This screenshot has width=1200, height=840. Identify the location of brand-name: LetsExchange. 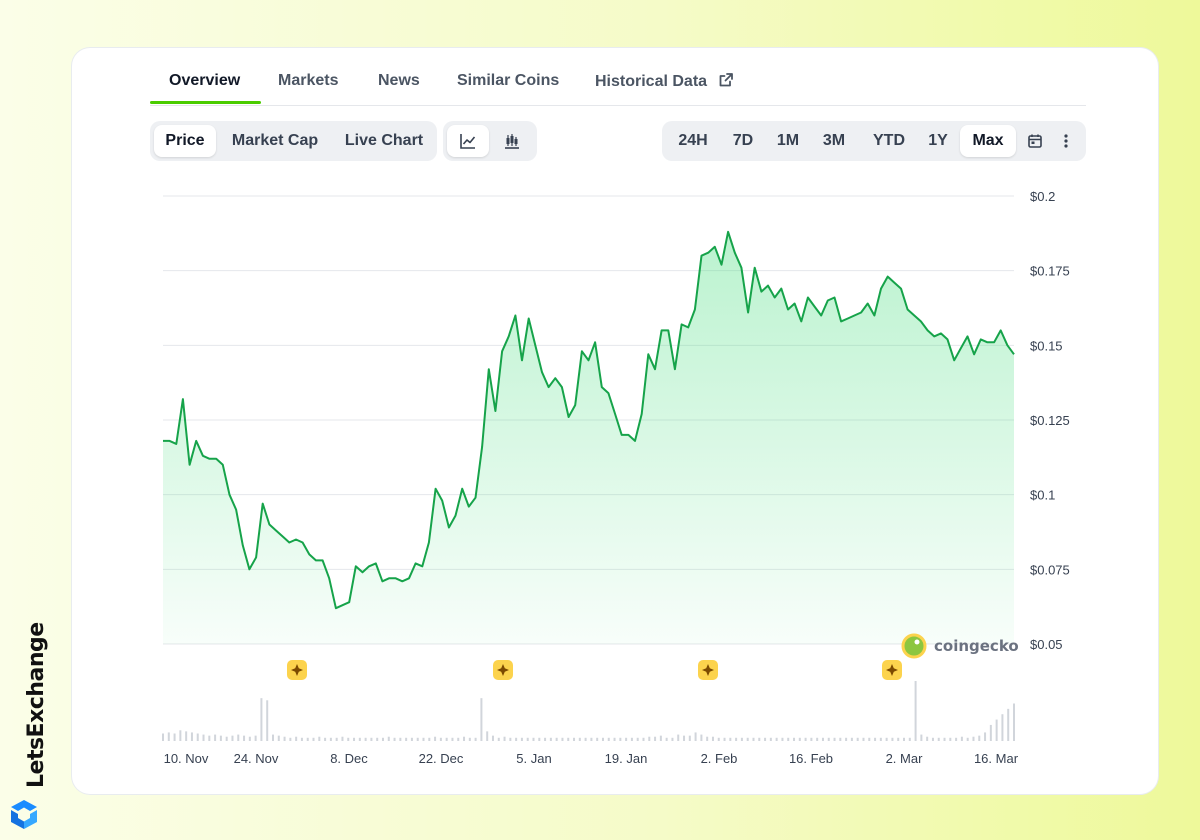
(36, 705).